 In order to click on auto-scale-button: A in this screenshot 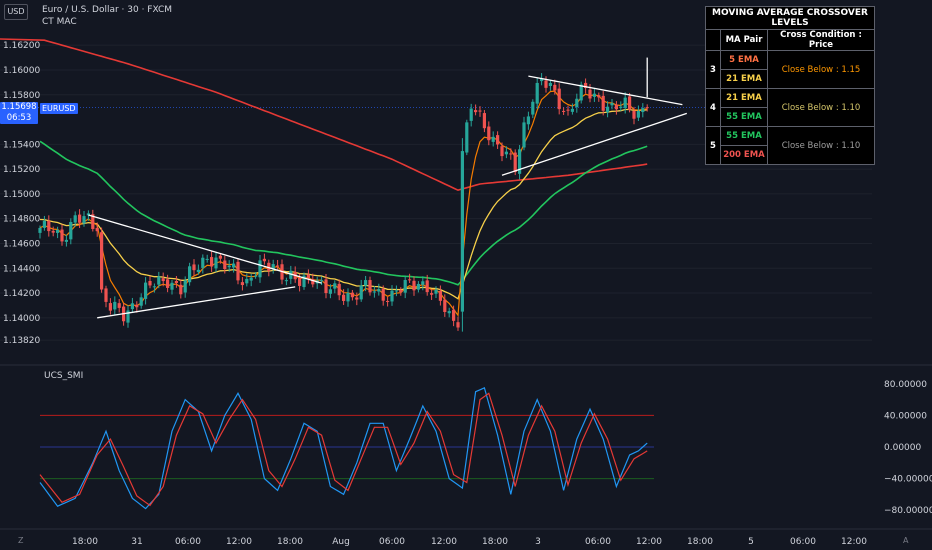, I will do `click(906, 540)`.